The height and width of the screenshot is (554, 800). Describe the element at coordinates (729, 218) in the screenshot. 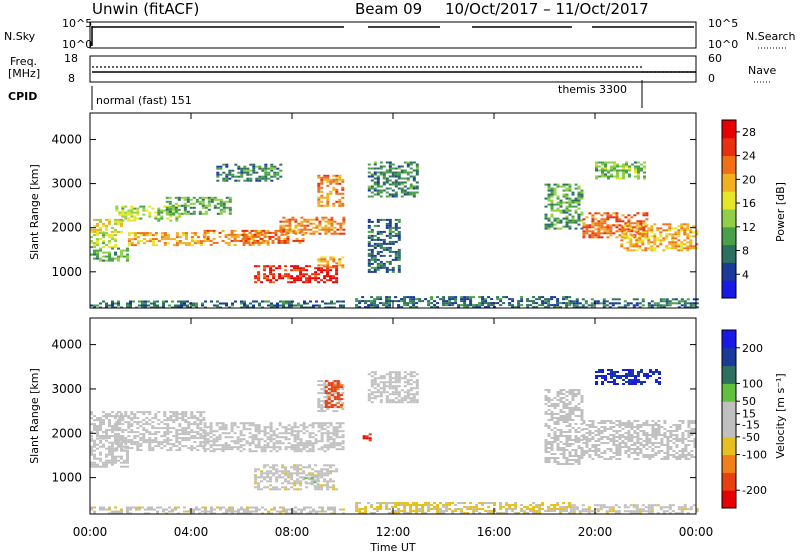

I see `colorbar-segment` at that location.